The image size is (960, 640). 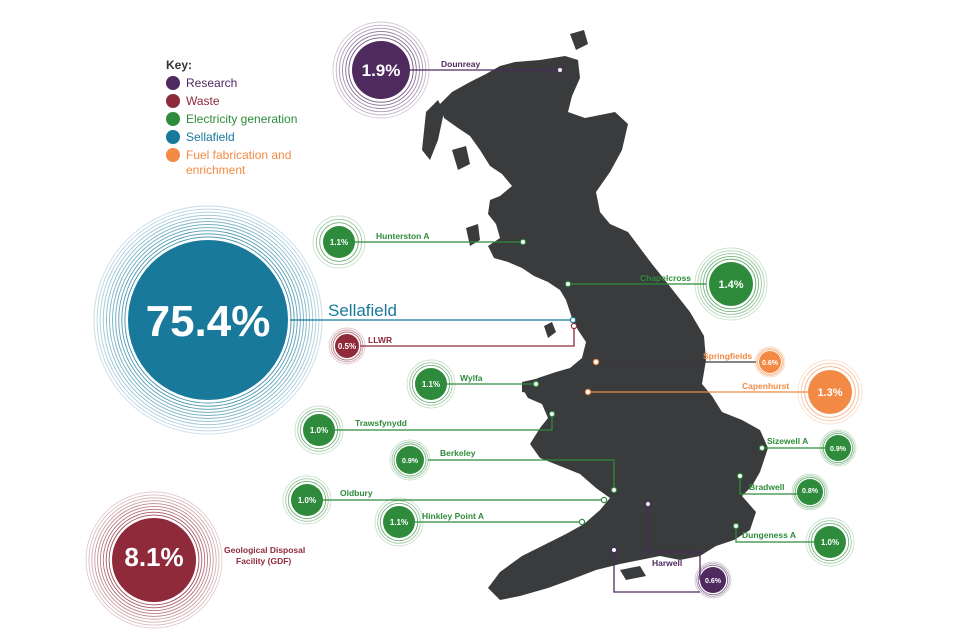 I want to click on sellafield-value: 75.4%, so click(x=208, y=321).